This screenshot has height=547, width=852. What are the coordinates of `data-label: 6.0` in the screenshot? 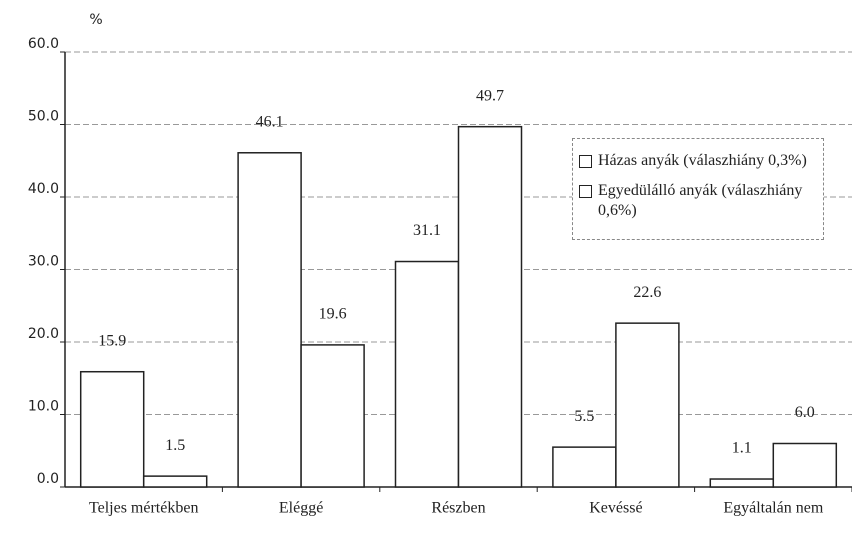 It's located at (805, 412).